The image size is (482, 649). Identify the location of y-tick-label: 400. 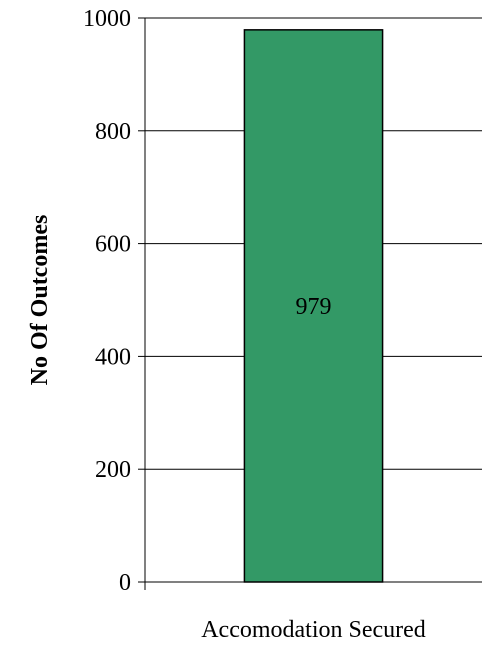
(113, 357).